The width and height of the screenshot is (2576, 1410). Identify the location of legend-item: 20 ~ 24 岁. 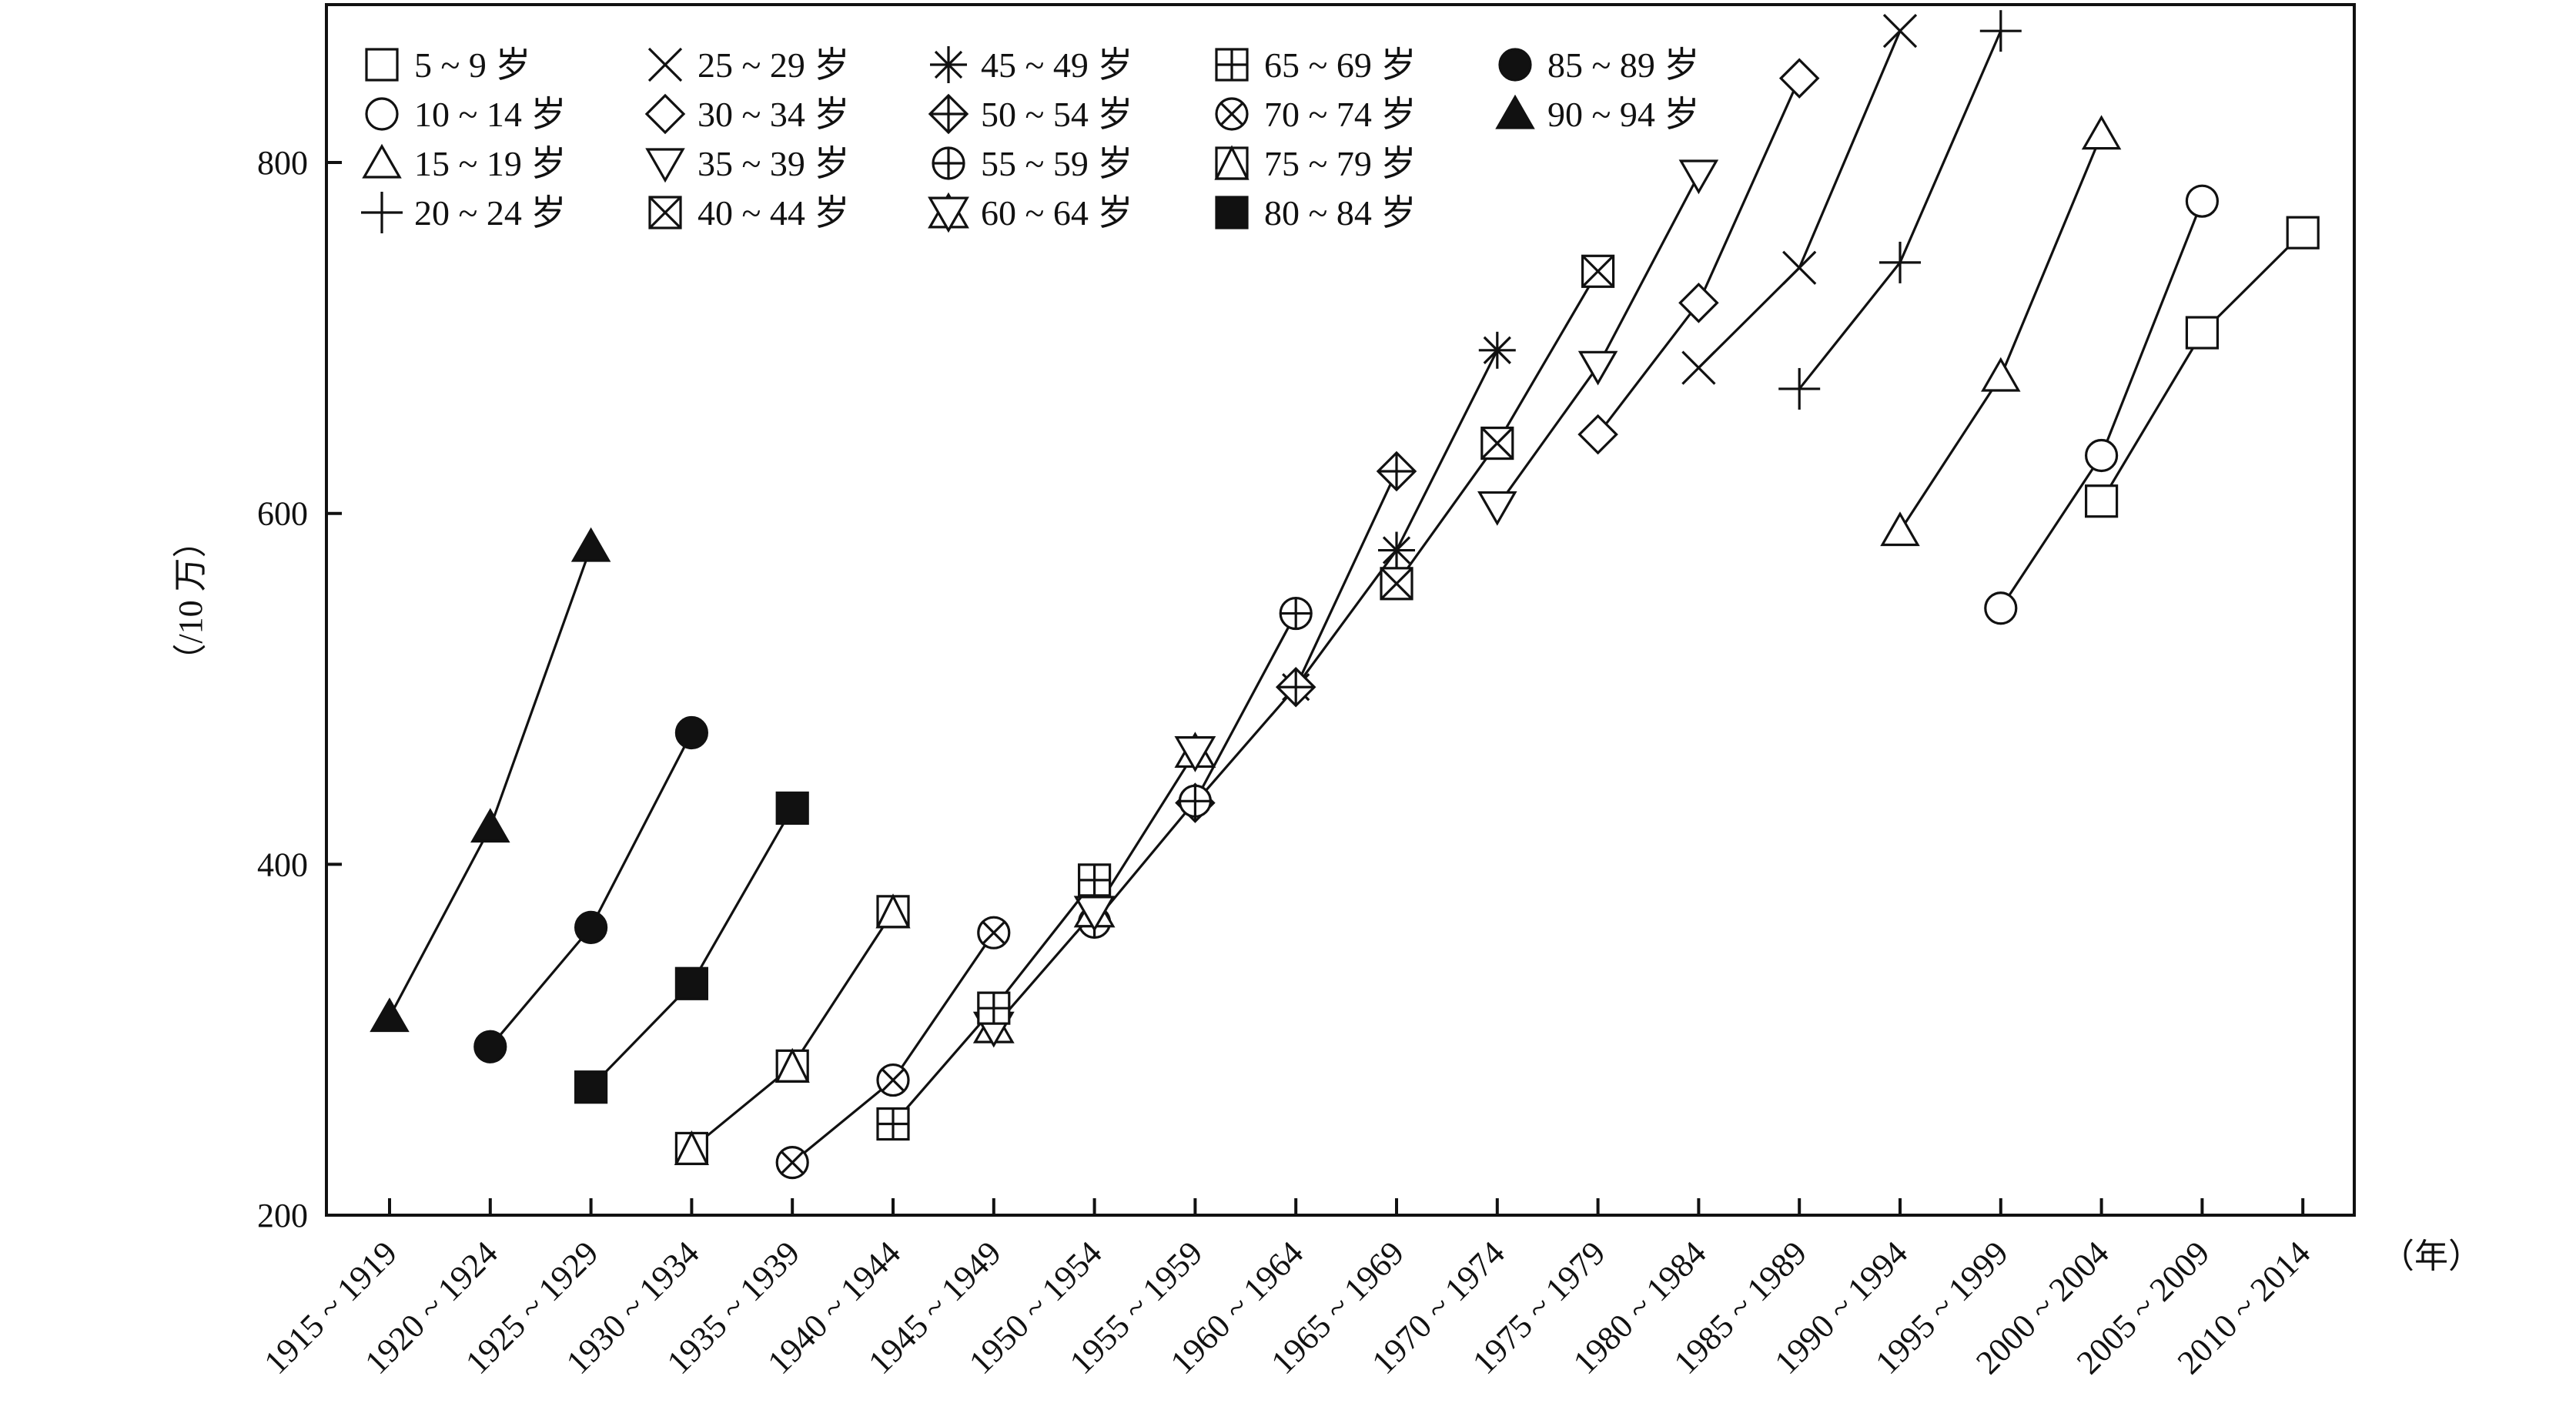
(464, 212).